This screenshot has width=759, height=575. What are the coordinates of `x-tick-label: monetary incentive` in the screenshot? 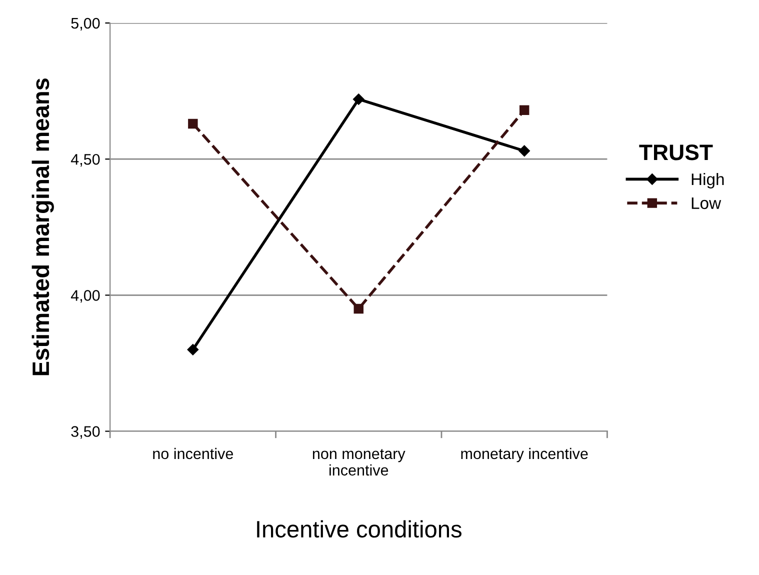 It's located at (524, 455).